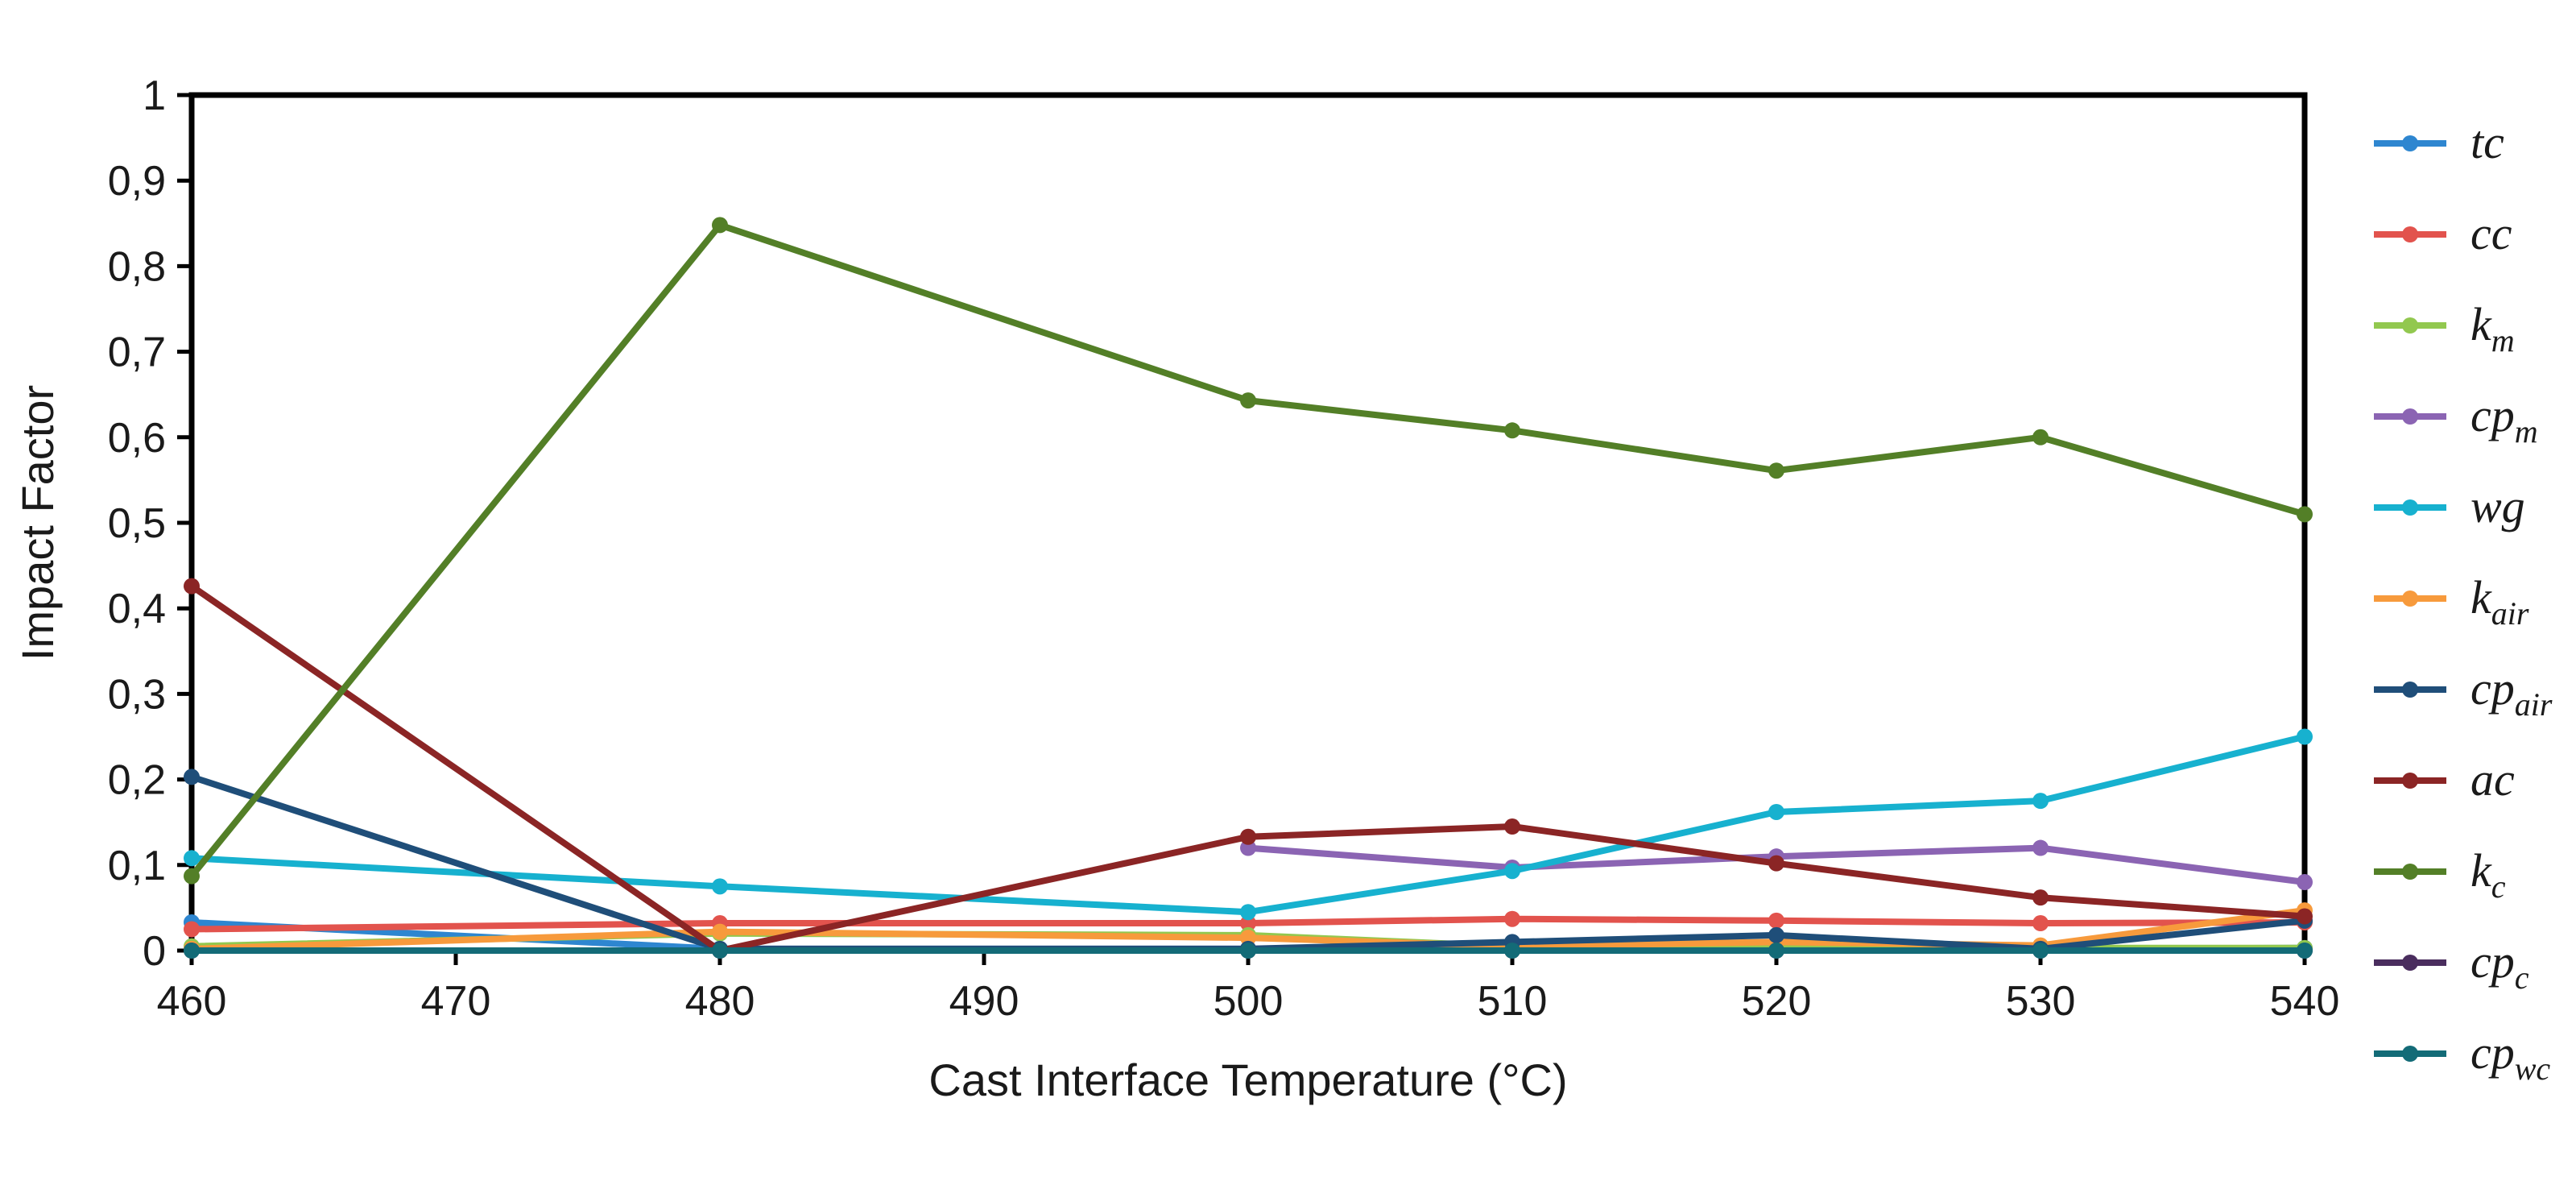 This screenshot has width=2576, height=1185. Describe the element at coordinates (2462, 1056) in the screenshot. I see `legend-item-cpwc: cpwc` at that location.